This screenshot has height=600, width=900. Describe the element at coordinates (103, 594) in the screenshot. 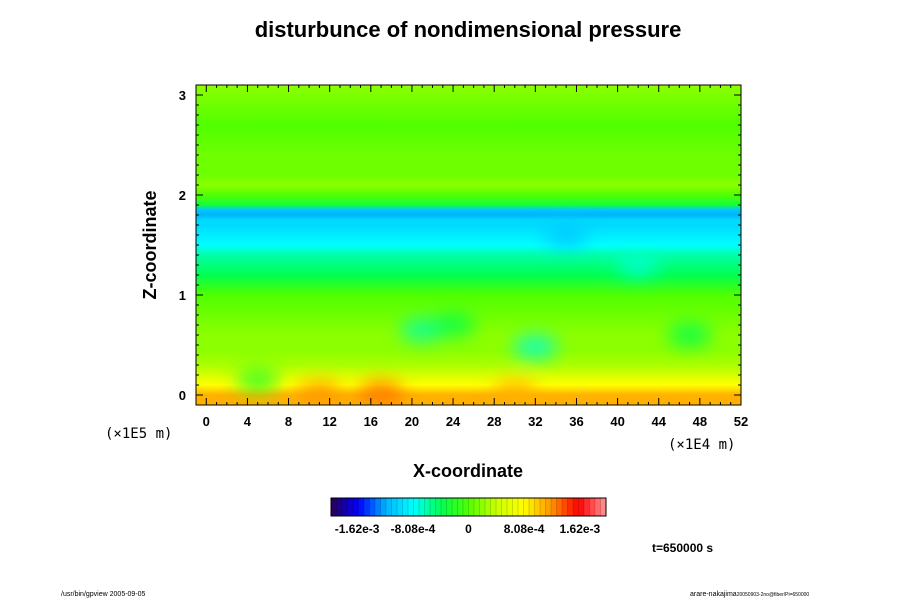

I see `footer-left: /usr/bin/gpview 2005-09-05` at that location.